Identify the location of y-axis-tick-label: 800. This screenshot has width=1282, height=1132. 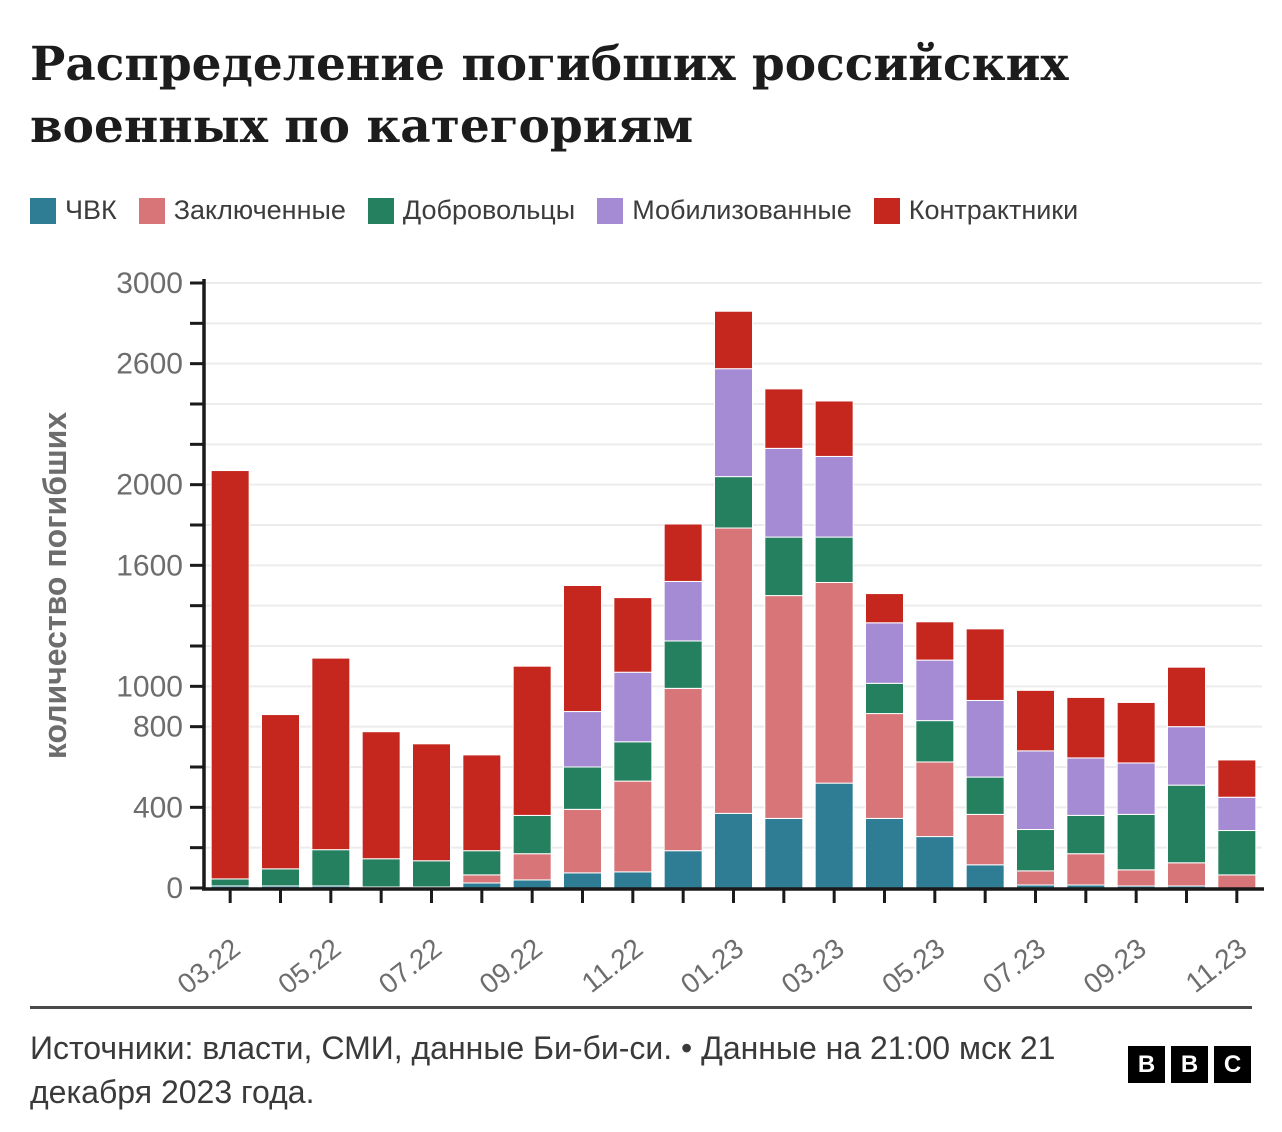
(158, 727).